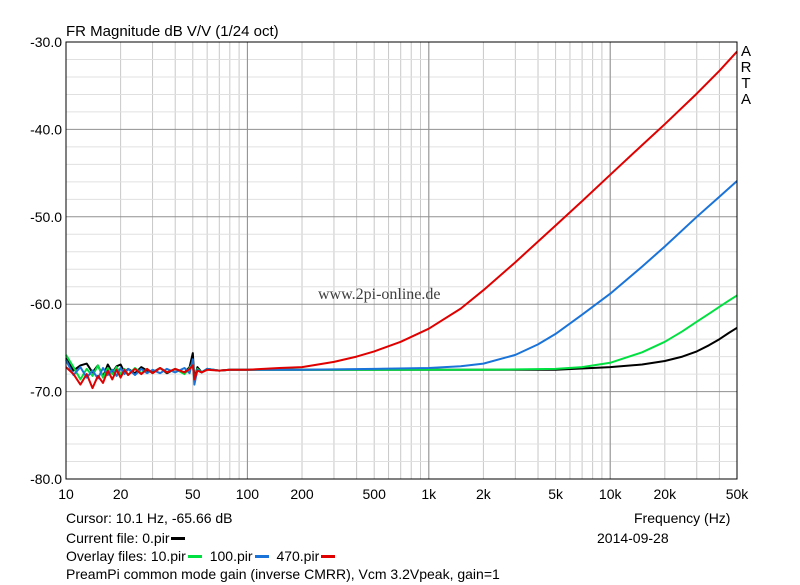  Describe the element at coordinates (633, 538) in the screenshot. I see `date-label: 2014-09-28` at that location.